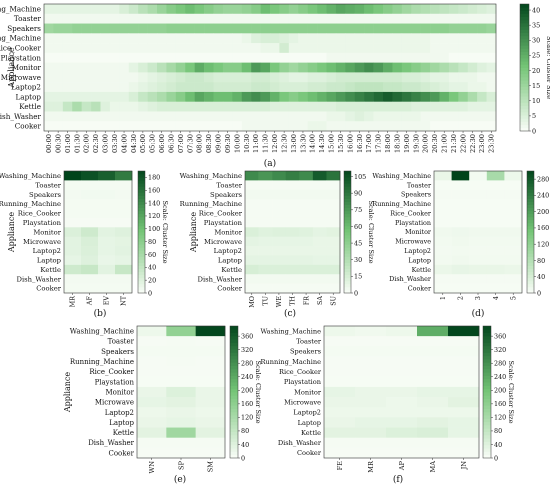  Describe the element at coordinates (500, 364) in the screenshot. I see `colorbar-tick-label: 280` at that location.